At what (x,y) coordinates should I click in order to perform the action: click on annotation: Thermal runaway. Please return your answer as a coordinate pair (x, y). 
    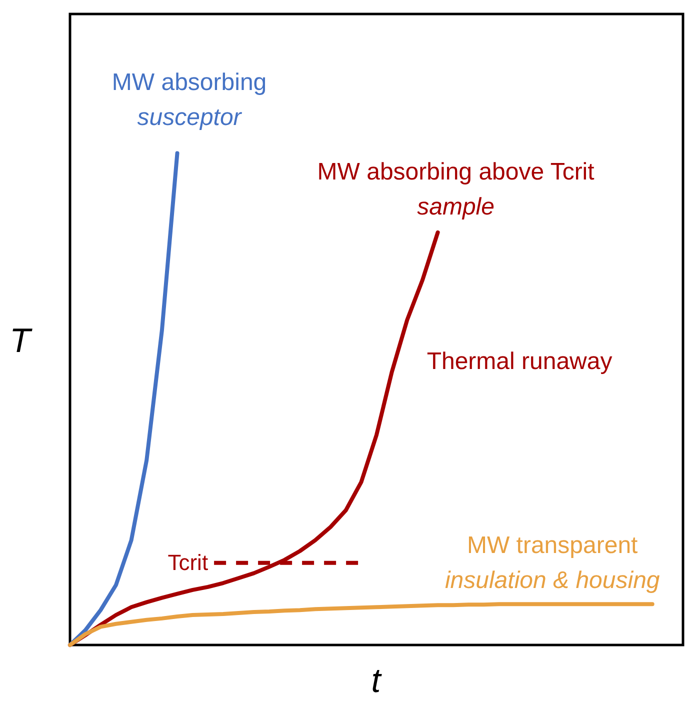
    Looking at the image, I should click on (519, 362).